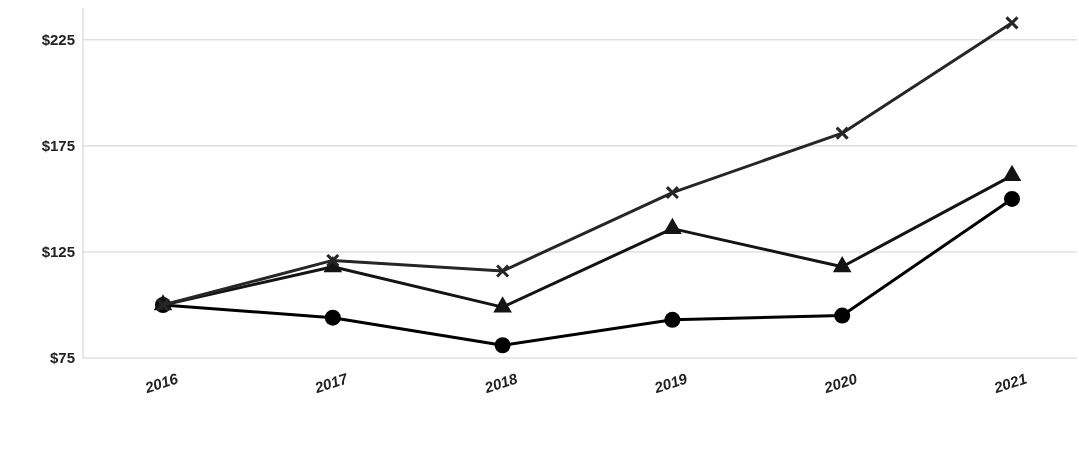 Image resolution: width=1079 pixels, height=452 pixels. I want to click on y-tick-label: $125, so click(58, 252).